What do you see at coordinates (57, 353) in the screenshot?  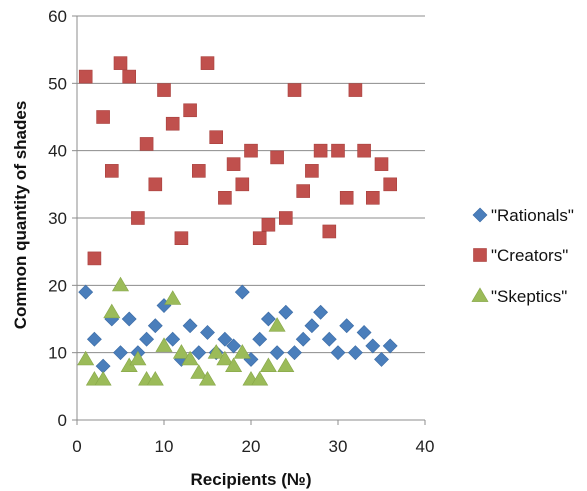 I see `y-tick-label: 10` at bounding box center [57, 353].